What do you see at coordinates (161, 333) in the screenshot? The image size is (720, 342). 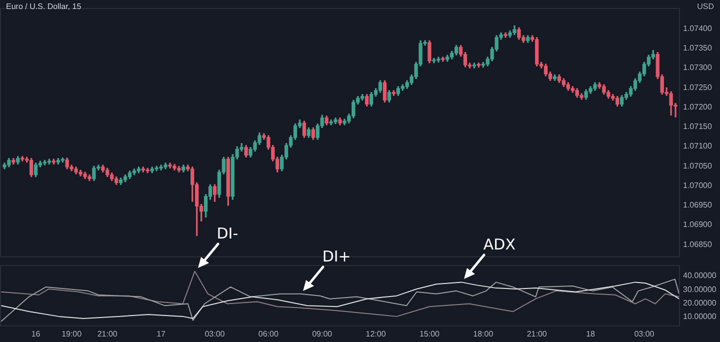 I see `x-tick-label: 17` at bounding box center [161, 333].